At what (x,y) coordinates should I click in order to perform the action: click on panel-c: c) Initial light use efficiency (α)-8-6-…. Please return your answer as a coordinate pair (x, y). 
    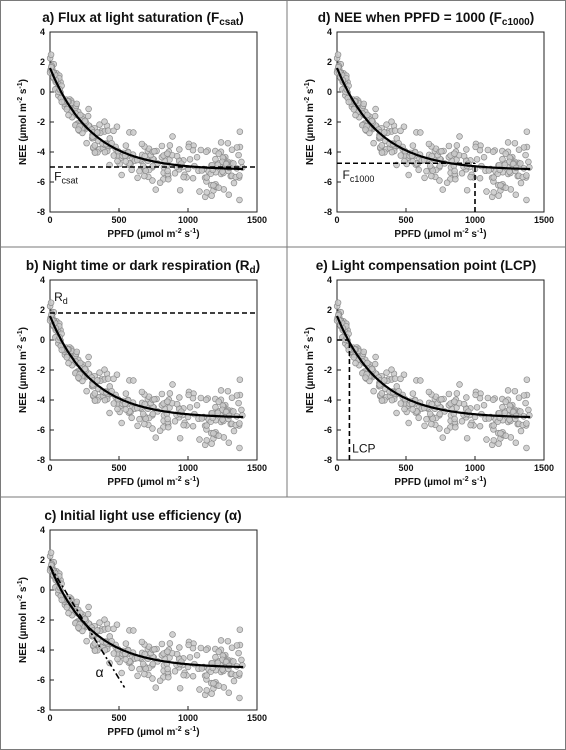
    Looking at the image, I should click on (142, 623).